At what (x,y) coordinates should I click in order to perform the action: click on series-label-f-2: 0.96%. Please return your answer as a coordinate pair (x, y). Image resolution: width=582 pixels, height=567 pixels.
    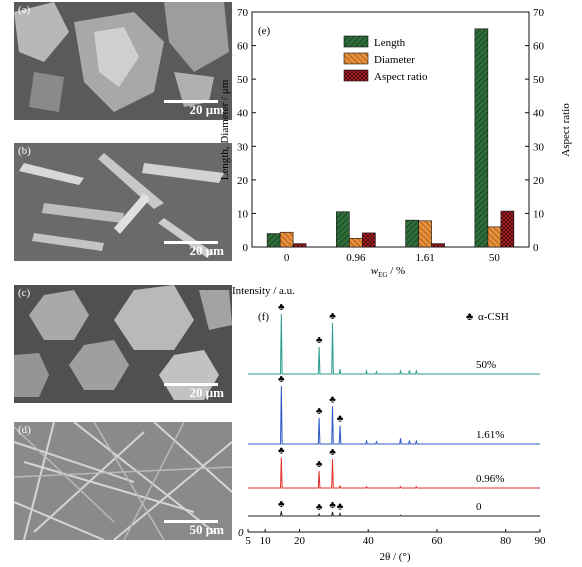
    Looking at the image, I should click on (490, 479).